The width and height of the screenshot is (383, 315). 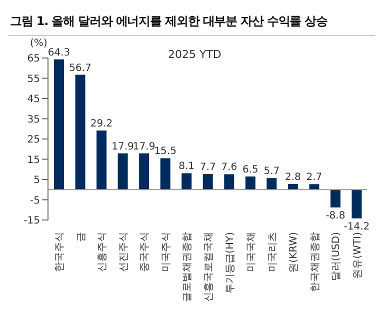 What do you see at coordinates (209, 267) in the screenshot?
I see `x-tick-label: 신흥국로컬국채` at bounding box center [209, 267].